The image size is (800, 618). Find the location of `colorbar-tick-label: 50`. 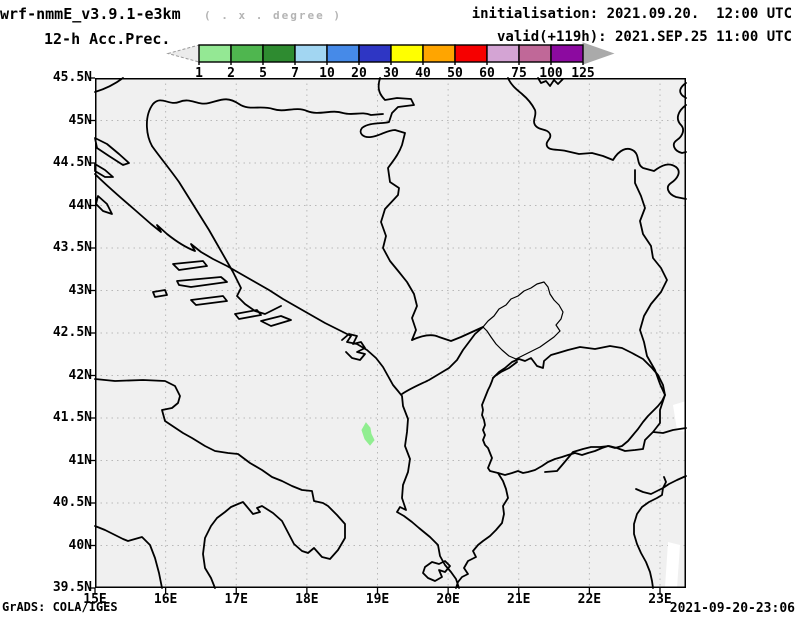

colorbar-tick-label: 50 is located at coordinates (455, 73).